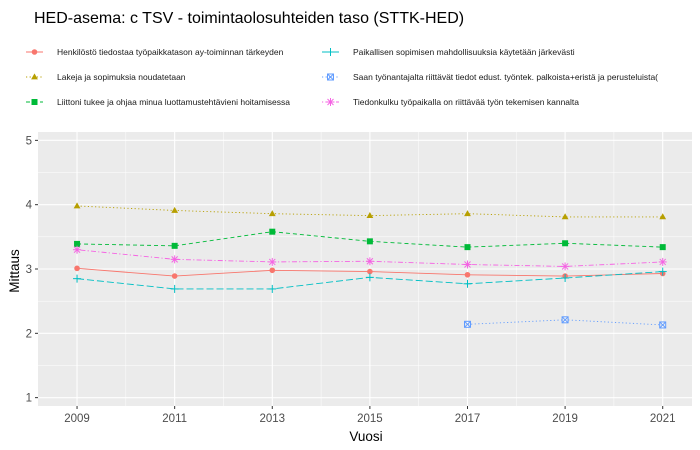  I want to click on legend-label: Lakeja ja sopimuksia noudatetaan, so click(121, 77).